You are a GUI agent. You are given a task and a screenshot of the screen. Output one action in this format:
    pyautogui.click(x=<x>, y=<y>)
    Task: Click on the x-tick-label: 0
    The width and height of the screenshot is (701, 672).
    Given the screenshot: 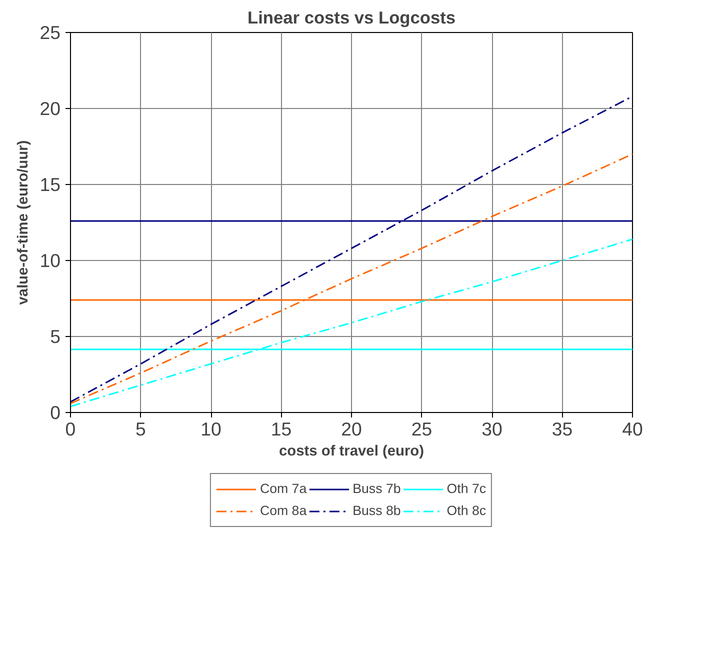 What is the action you would take?
    pyautogui.click(x=70, y=429)
    